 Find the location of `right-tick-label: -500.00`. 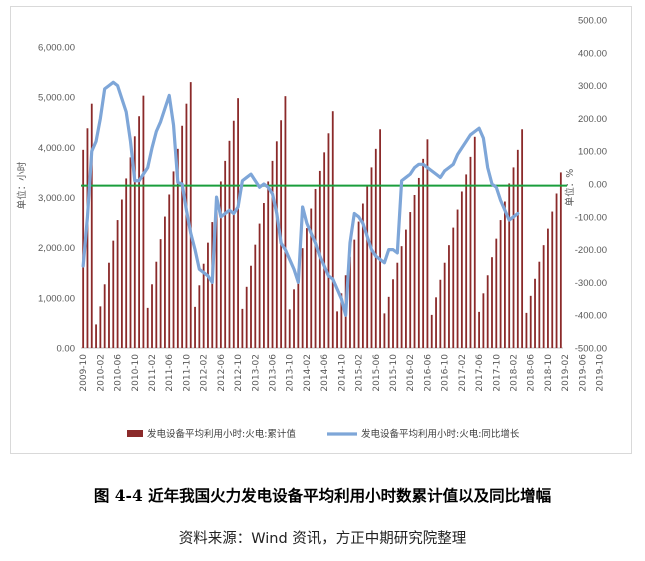

right-tick-label: -500.00 is located at coordinates (591, 349).